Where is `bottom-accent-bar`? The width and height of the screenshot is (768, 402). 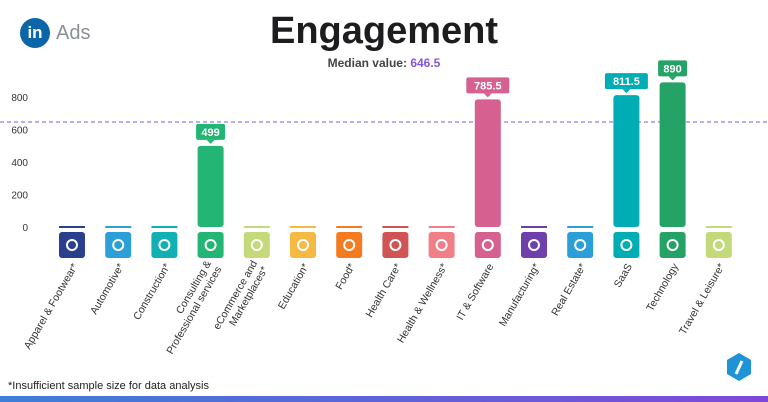 bottom-accent-bar is located at coordinates (384, 399).